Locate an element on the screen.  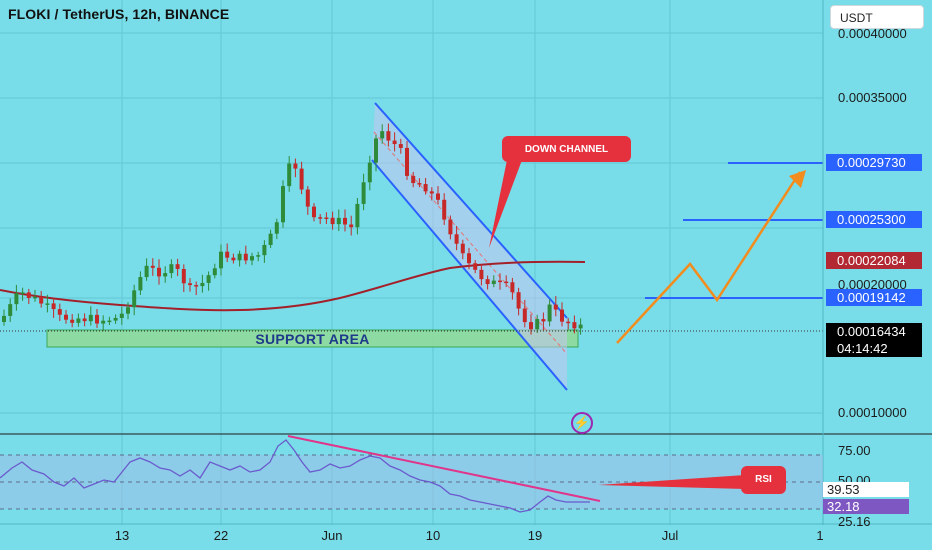
target-price-tag-3: 0.00029730 is located at coordinates (874, 162).